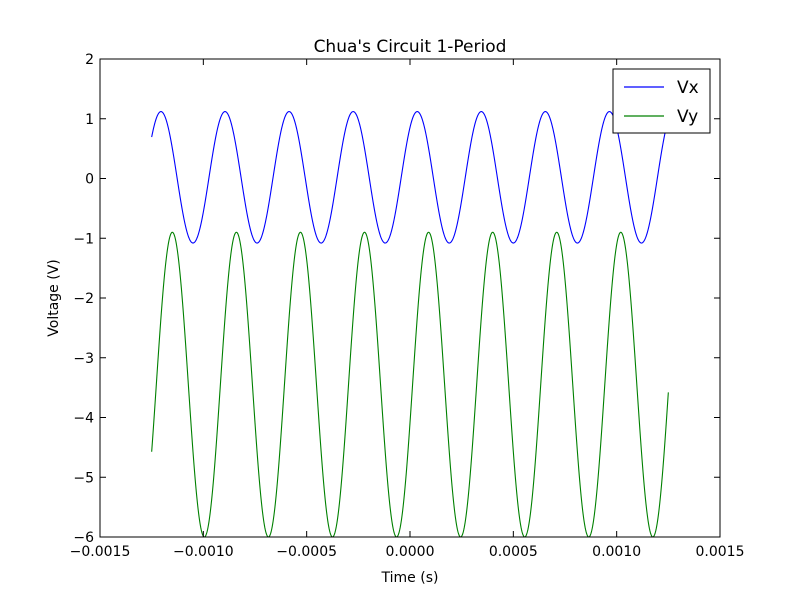 The height and width of the screenshot is (597, 800). What do you see at coordinates (306, 552) in the screenshot?
I see `x-tick-label: −0.0005` at bounding box center [306, 552].